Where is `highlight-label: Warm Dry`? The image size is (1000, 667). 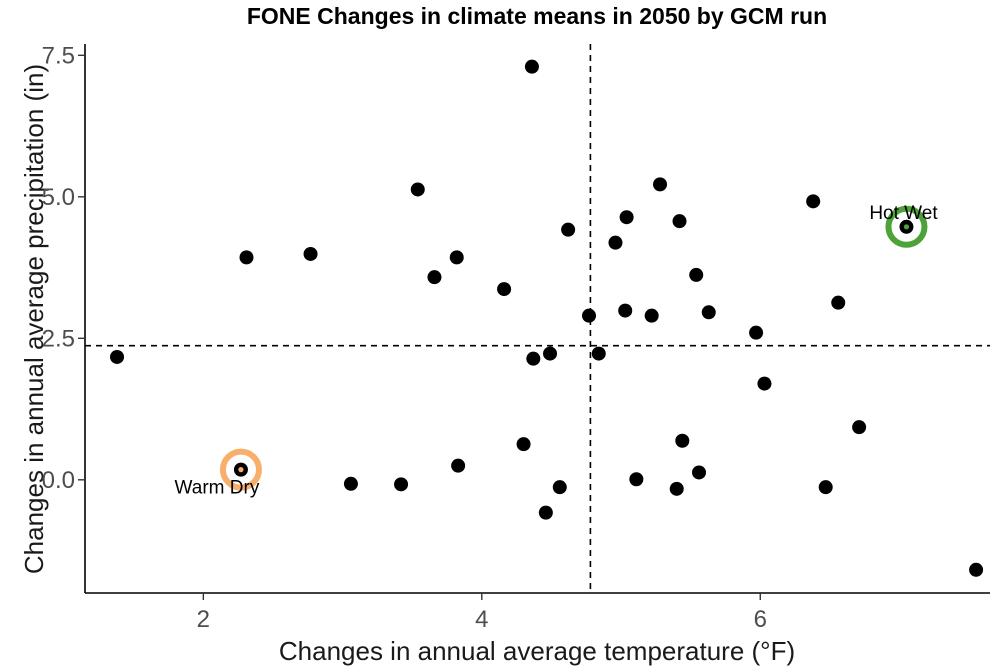 highlight-label: Warm Dry is located at coordinates (217, 488).